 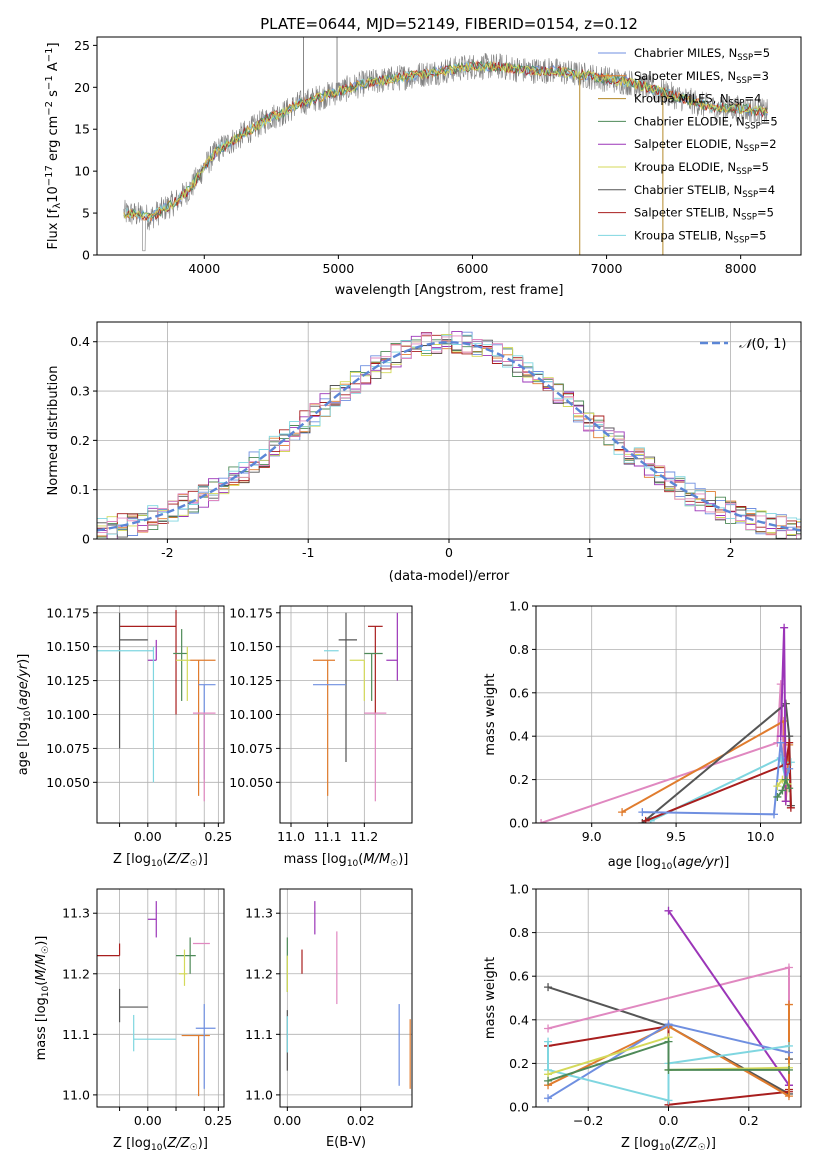 What do you see at coordinates (519, 976) in the screenshot?
I see `y-tick-label: 0.6` at bounding box center [519, 976].